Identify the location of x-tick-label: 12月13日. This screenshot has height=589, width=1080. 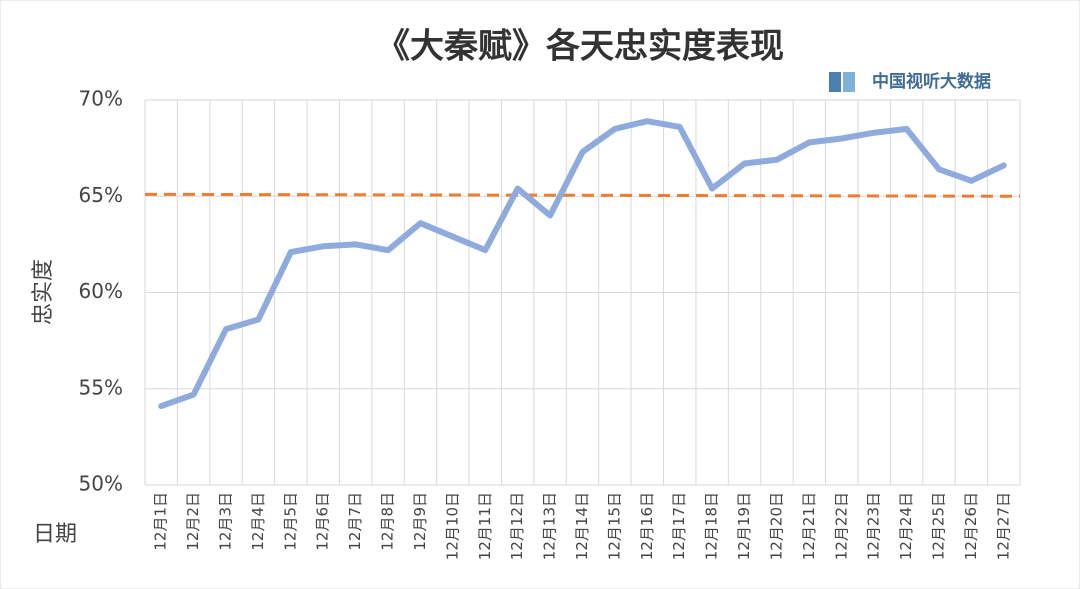
(550, 526).